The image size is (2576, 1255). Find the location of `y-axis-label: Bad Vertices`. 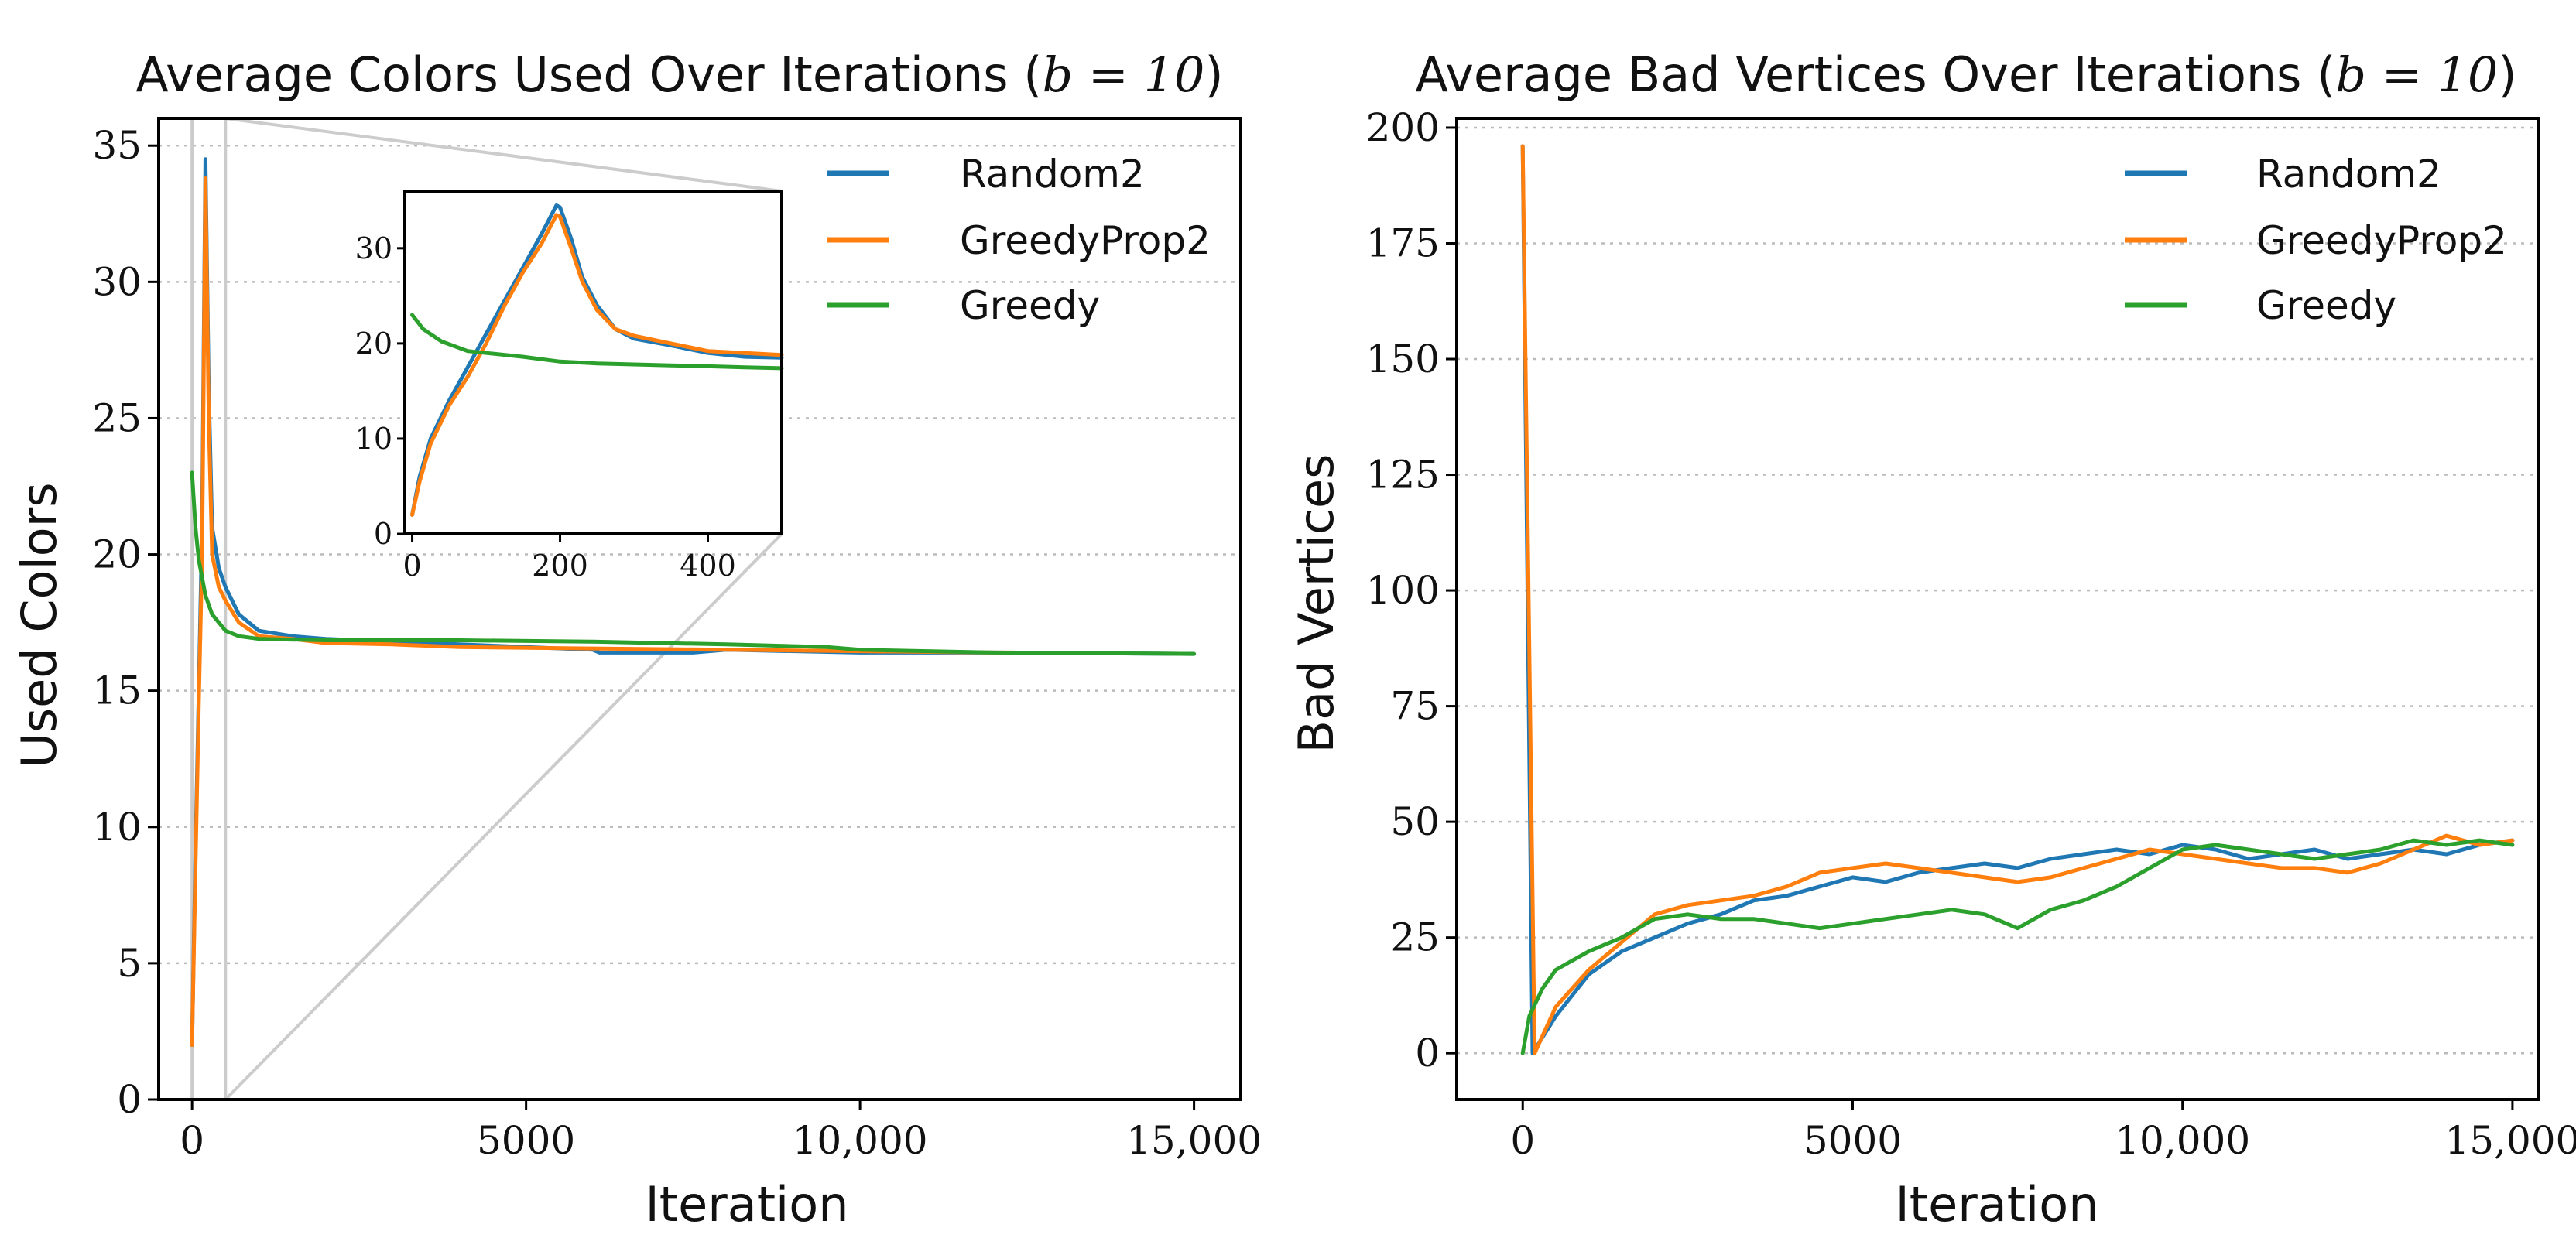

y-axis-label: Bad Vertices is located at coordinates (1316, 604).